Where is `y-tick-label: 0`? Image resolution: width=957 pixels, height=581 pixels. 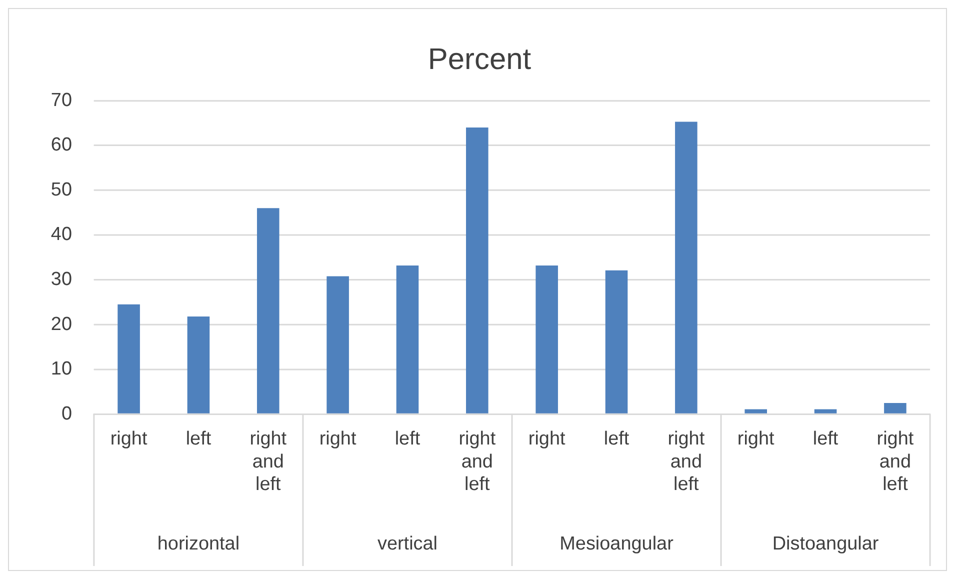
y-tick-label: 0 is located at coordinates (66, 413).